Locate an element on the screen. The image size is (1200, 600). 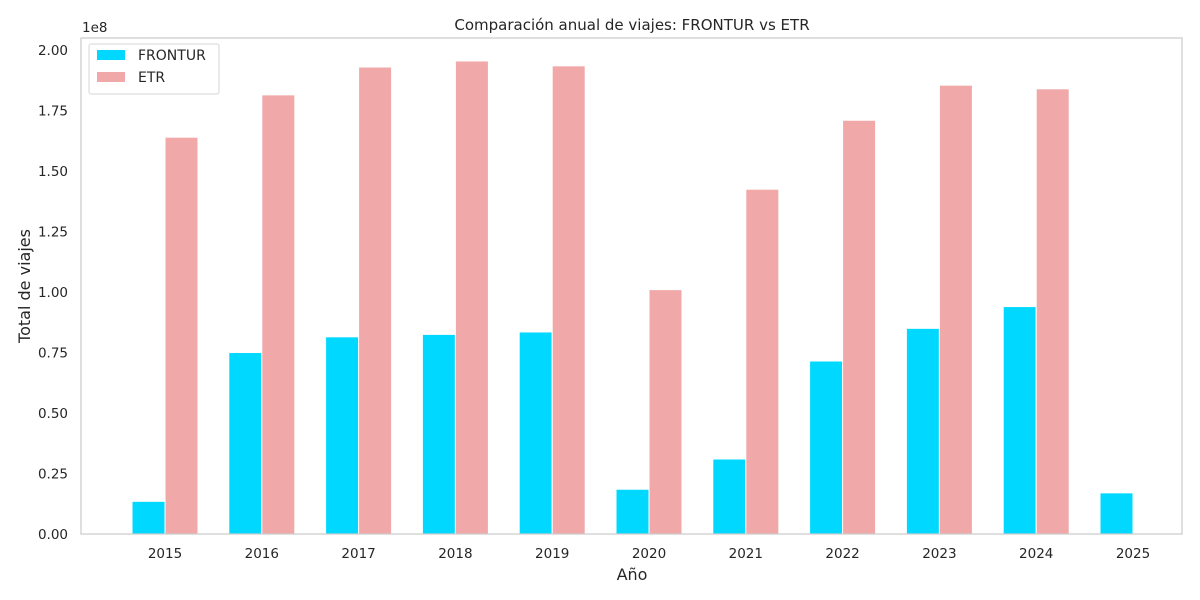
y-tick-8: 2.00 is located at coordinates (53, 51).